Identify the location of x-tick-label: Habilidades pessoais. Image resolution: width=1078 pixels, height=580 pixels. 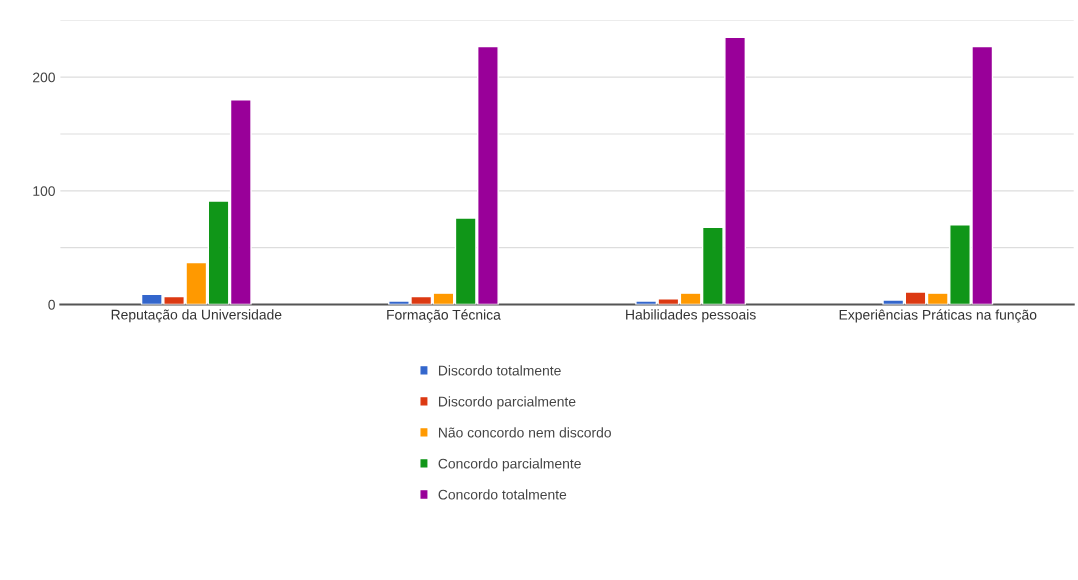
(691, 316).